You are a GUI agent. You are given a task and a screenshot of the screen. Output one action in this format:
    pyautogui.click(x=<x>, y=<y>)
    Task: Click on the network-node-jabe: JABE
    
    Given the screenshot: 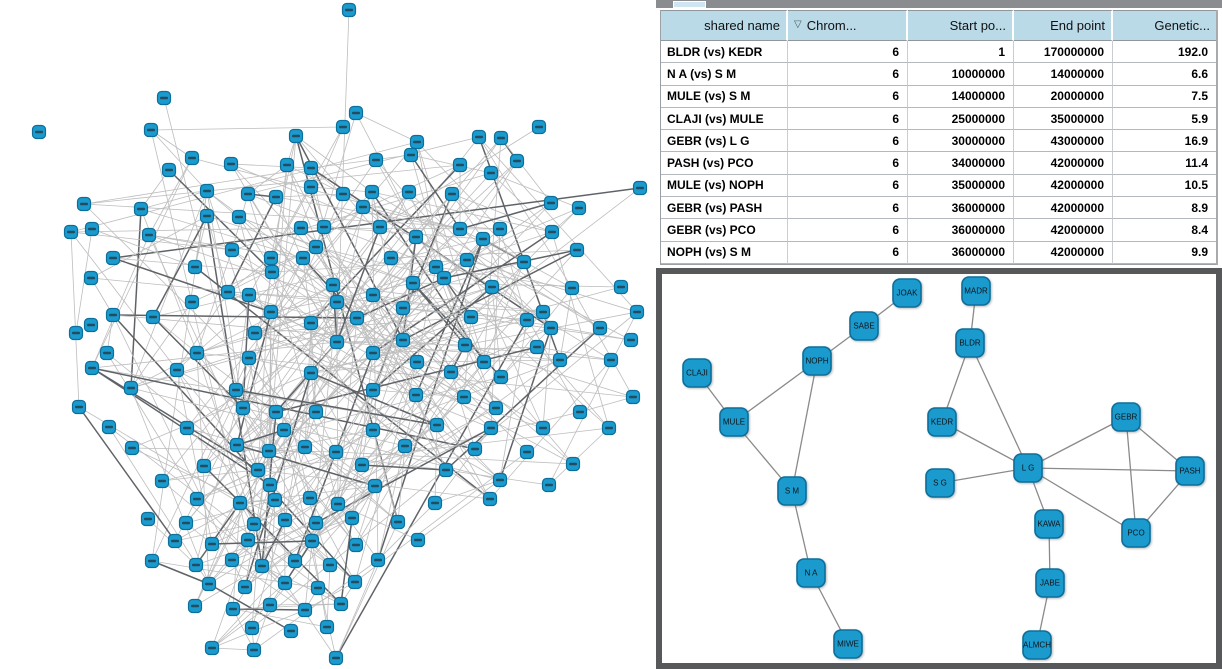 What is the action you would take?
    pyautogui.click(x=1050, y=583)
    